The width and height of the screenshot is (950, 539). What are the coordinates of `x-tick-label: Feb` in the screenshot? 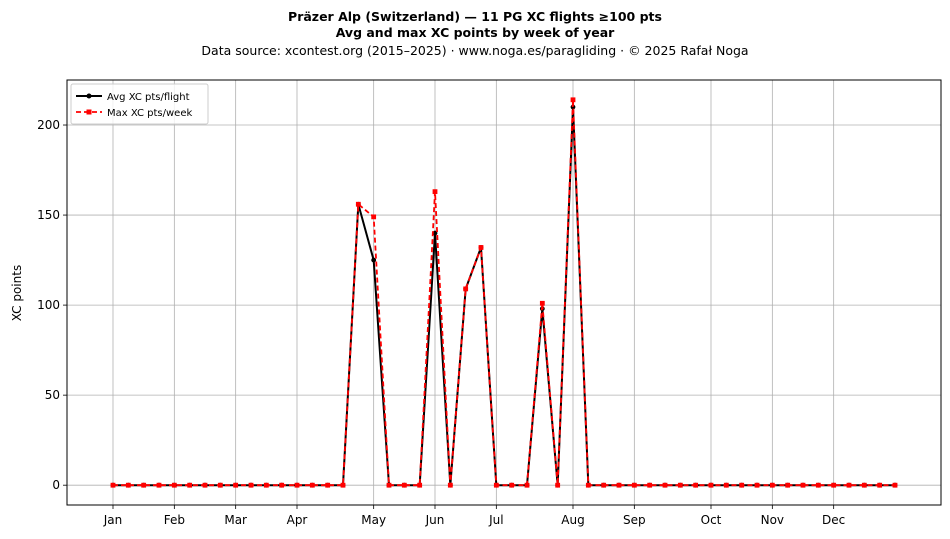 It's located at (174, 520).